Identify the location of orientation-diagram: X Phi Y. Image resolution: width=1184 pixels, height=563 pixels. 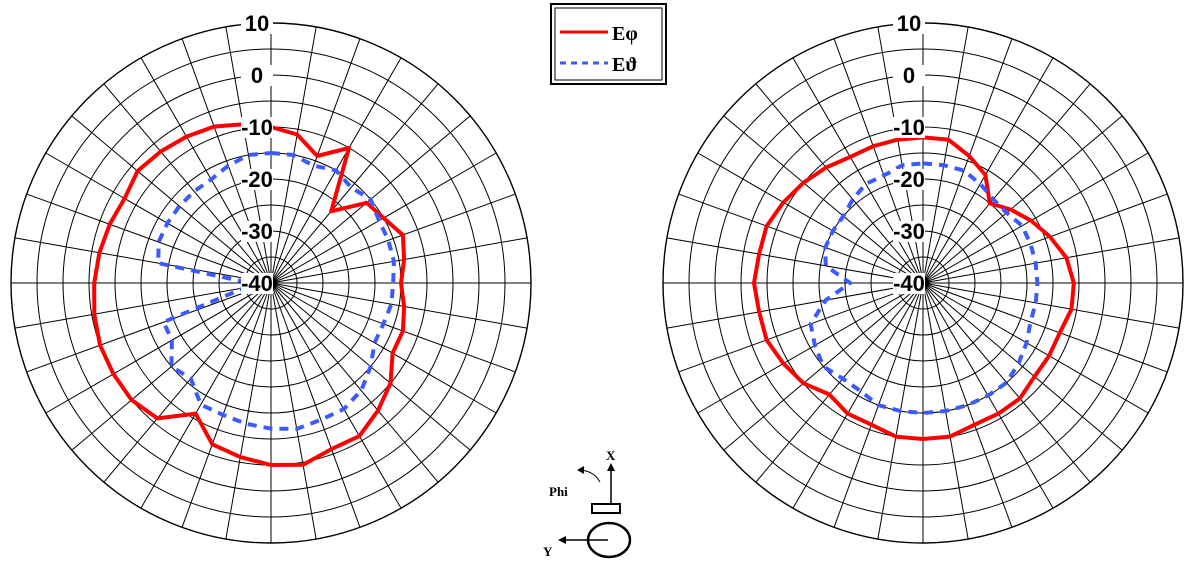
(587, 503).